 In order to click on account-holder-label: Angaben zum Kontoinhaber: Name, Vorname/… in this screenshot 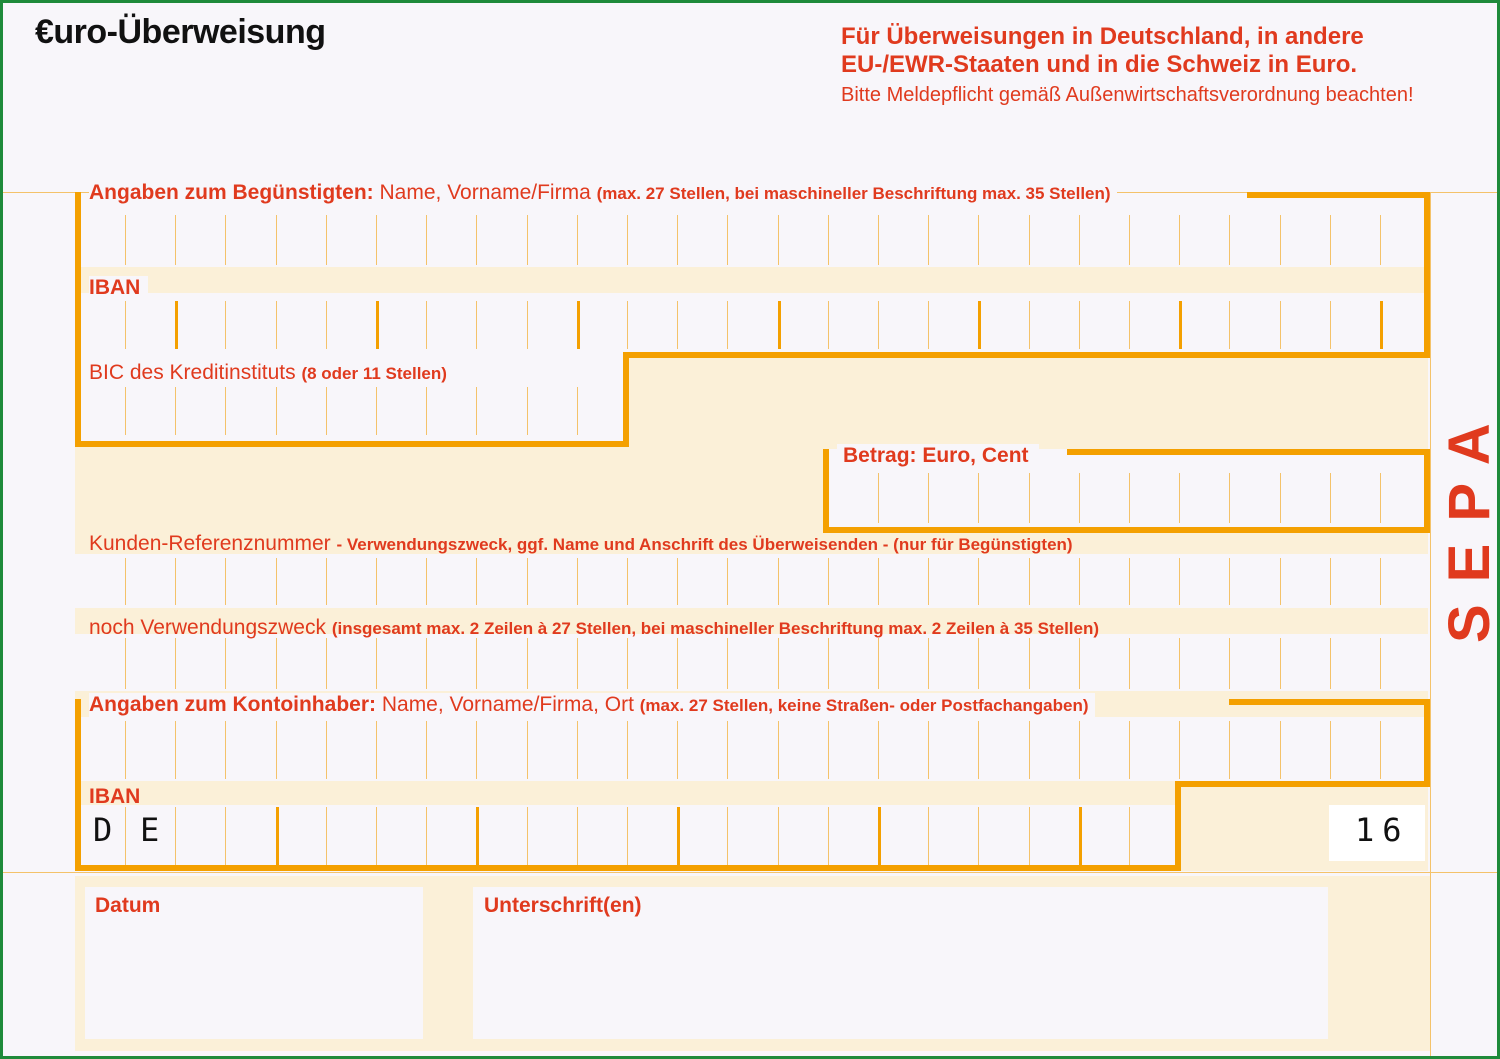, I will do `click(592, 705)`.